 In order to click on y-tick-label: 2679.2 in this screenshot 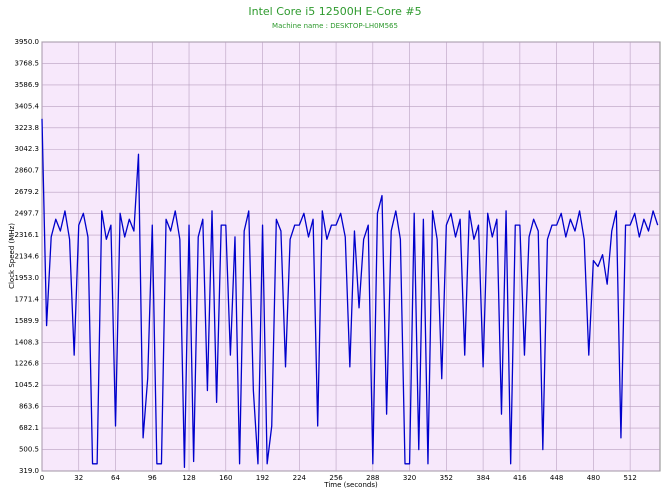, I will do `click(27, 192)`.